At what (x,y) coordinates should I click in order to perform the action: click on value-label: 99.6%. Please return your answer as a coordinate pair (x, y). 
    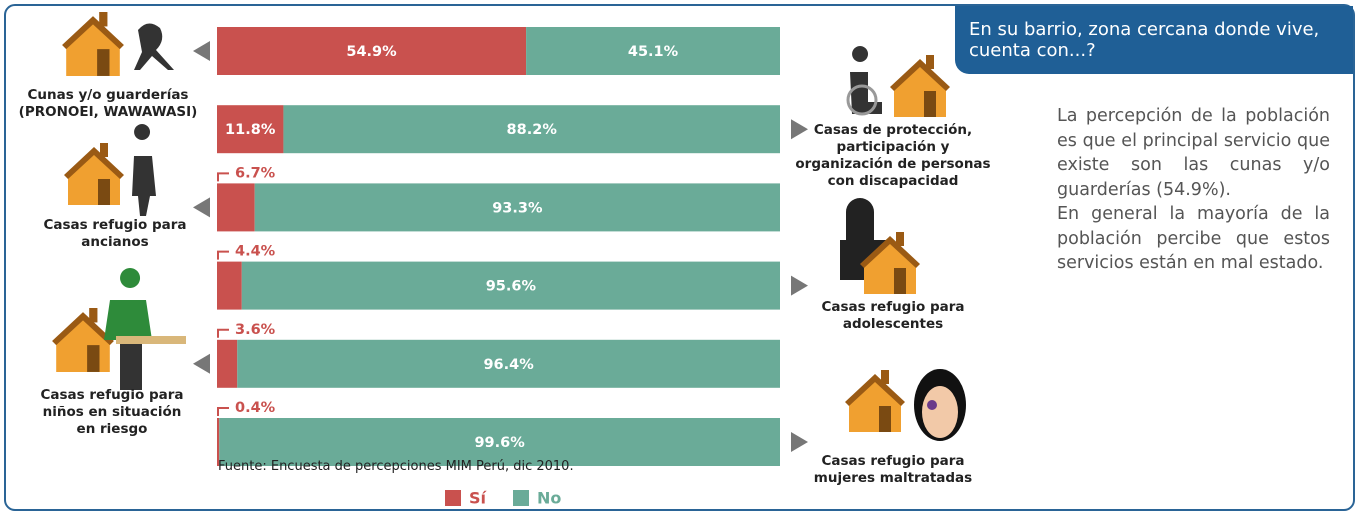
    Looking at the image, I should click on (499, 443).